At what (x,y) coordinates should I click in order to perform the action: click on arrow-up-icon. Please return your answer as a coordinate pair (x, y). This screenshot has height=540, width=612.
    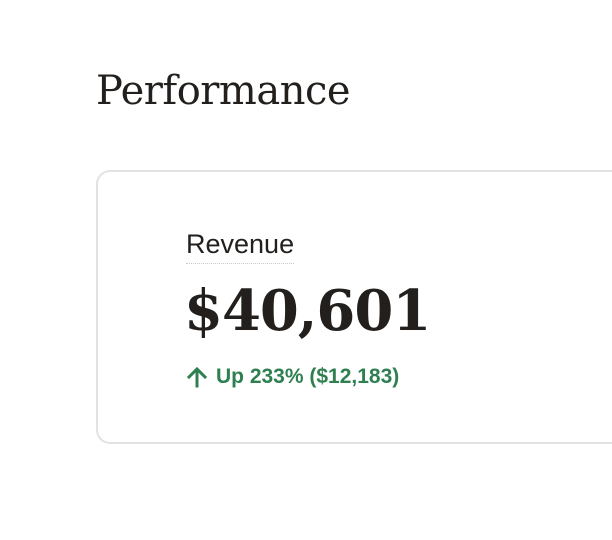
    Looking at the image, I should click on (197, 377).